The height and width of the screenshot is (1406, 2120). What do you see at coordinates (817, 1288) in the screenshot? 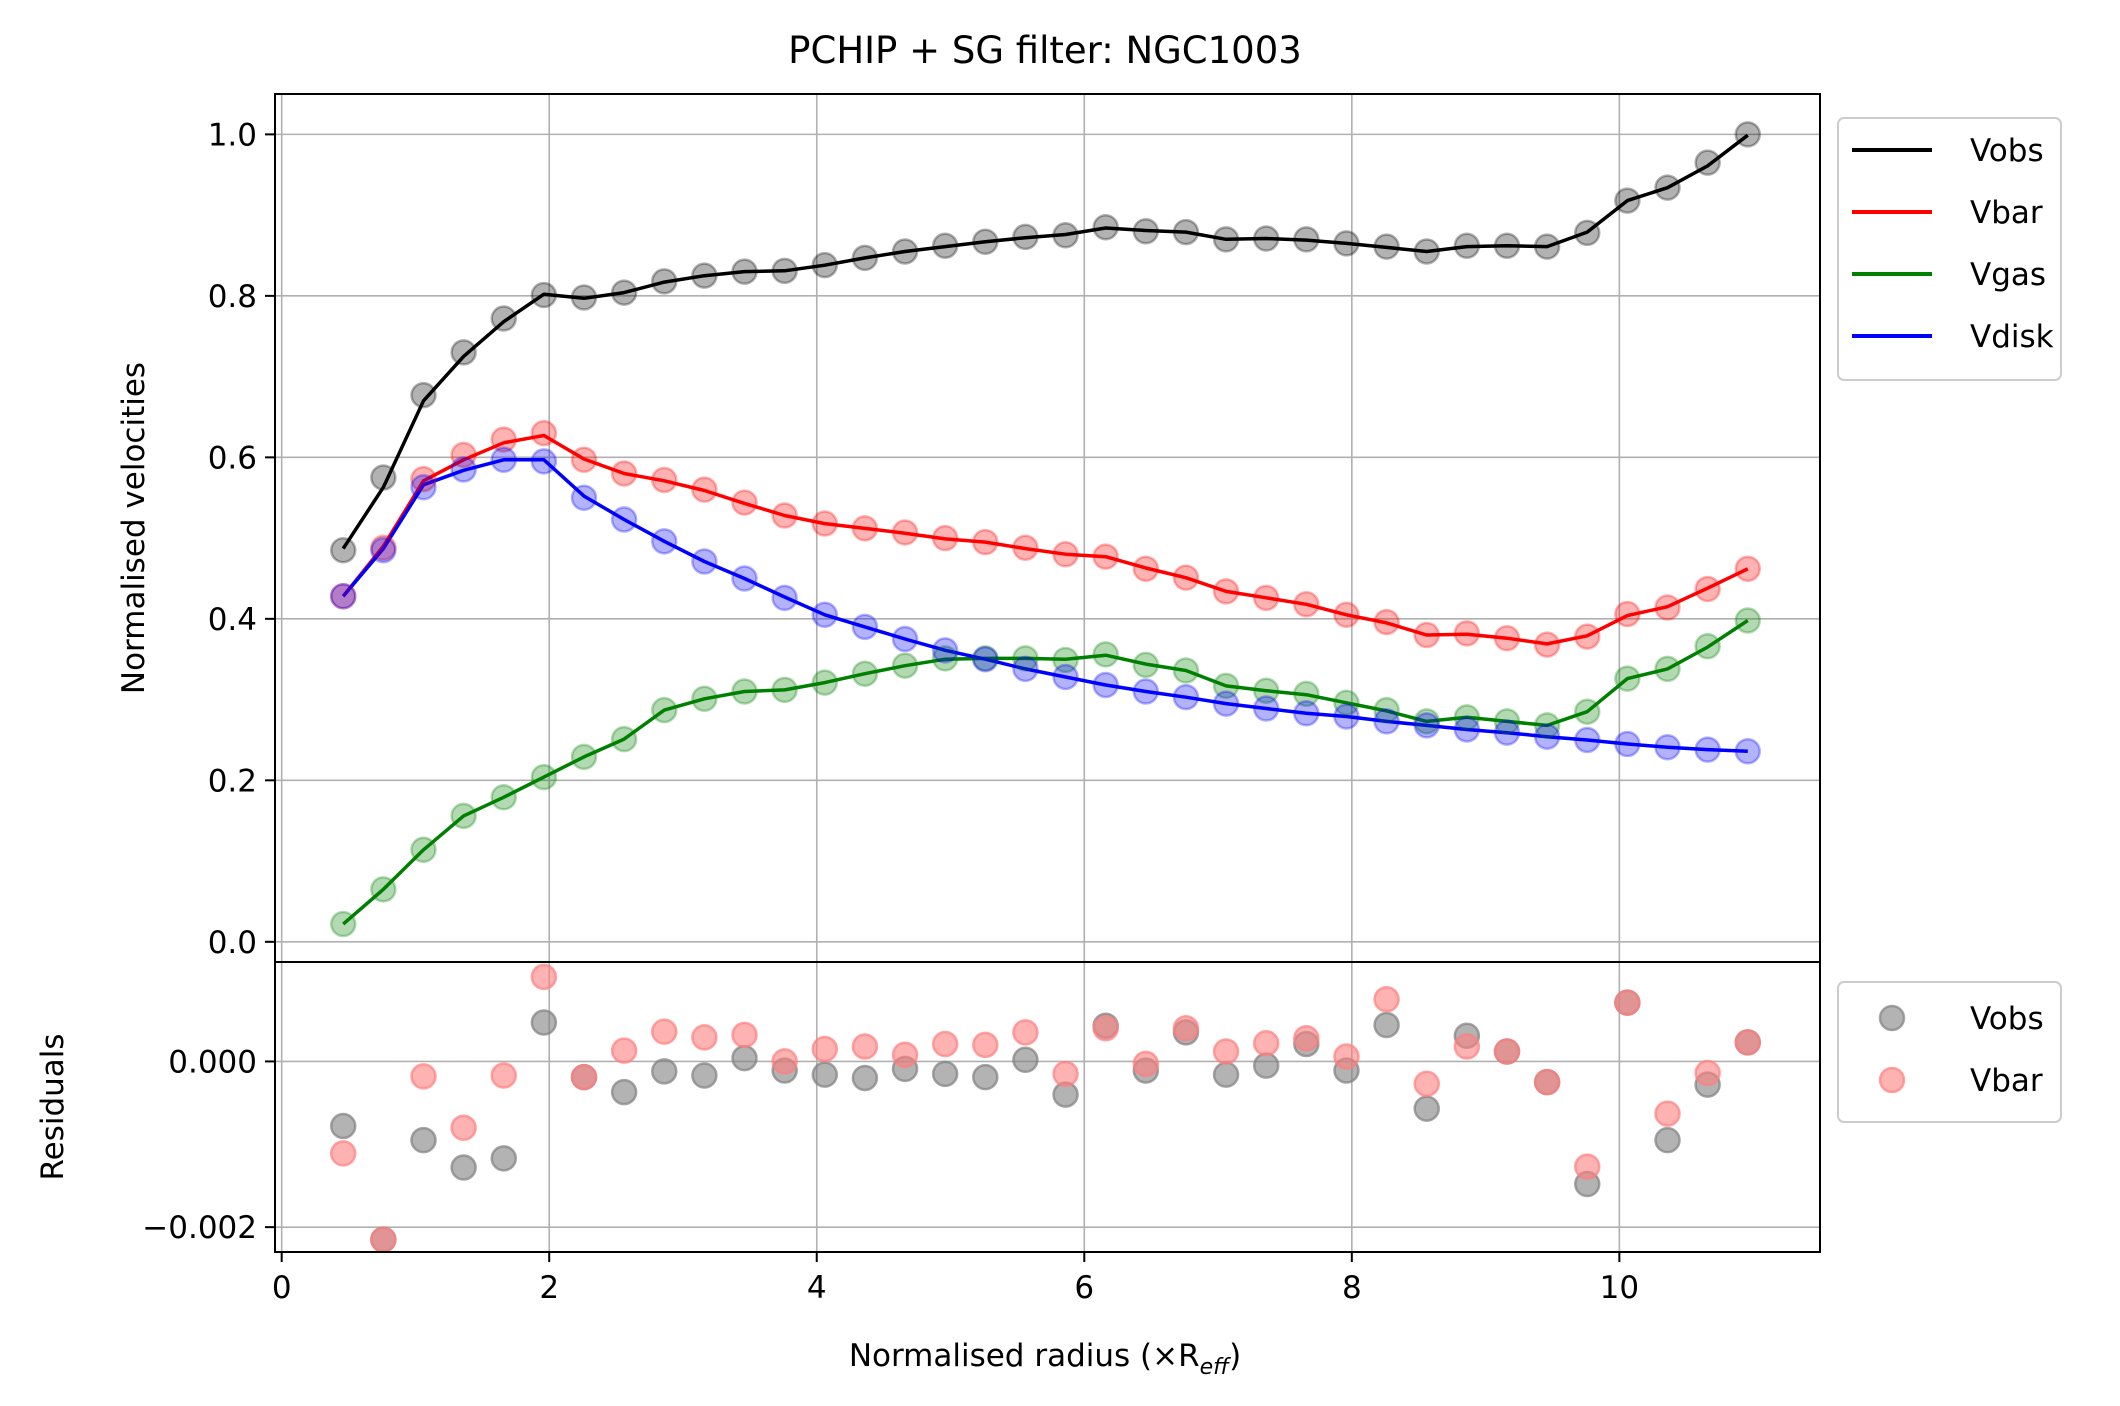
I see `x-tick-label: 4` at bounding box center [817, 1288].